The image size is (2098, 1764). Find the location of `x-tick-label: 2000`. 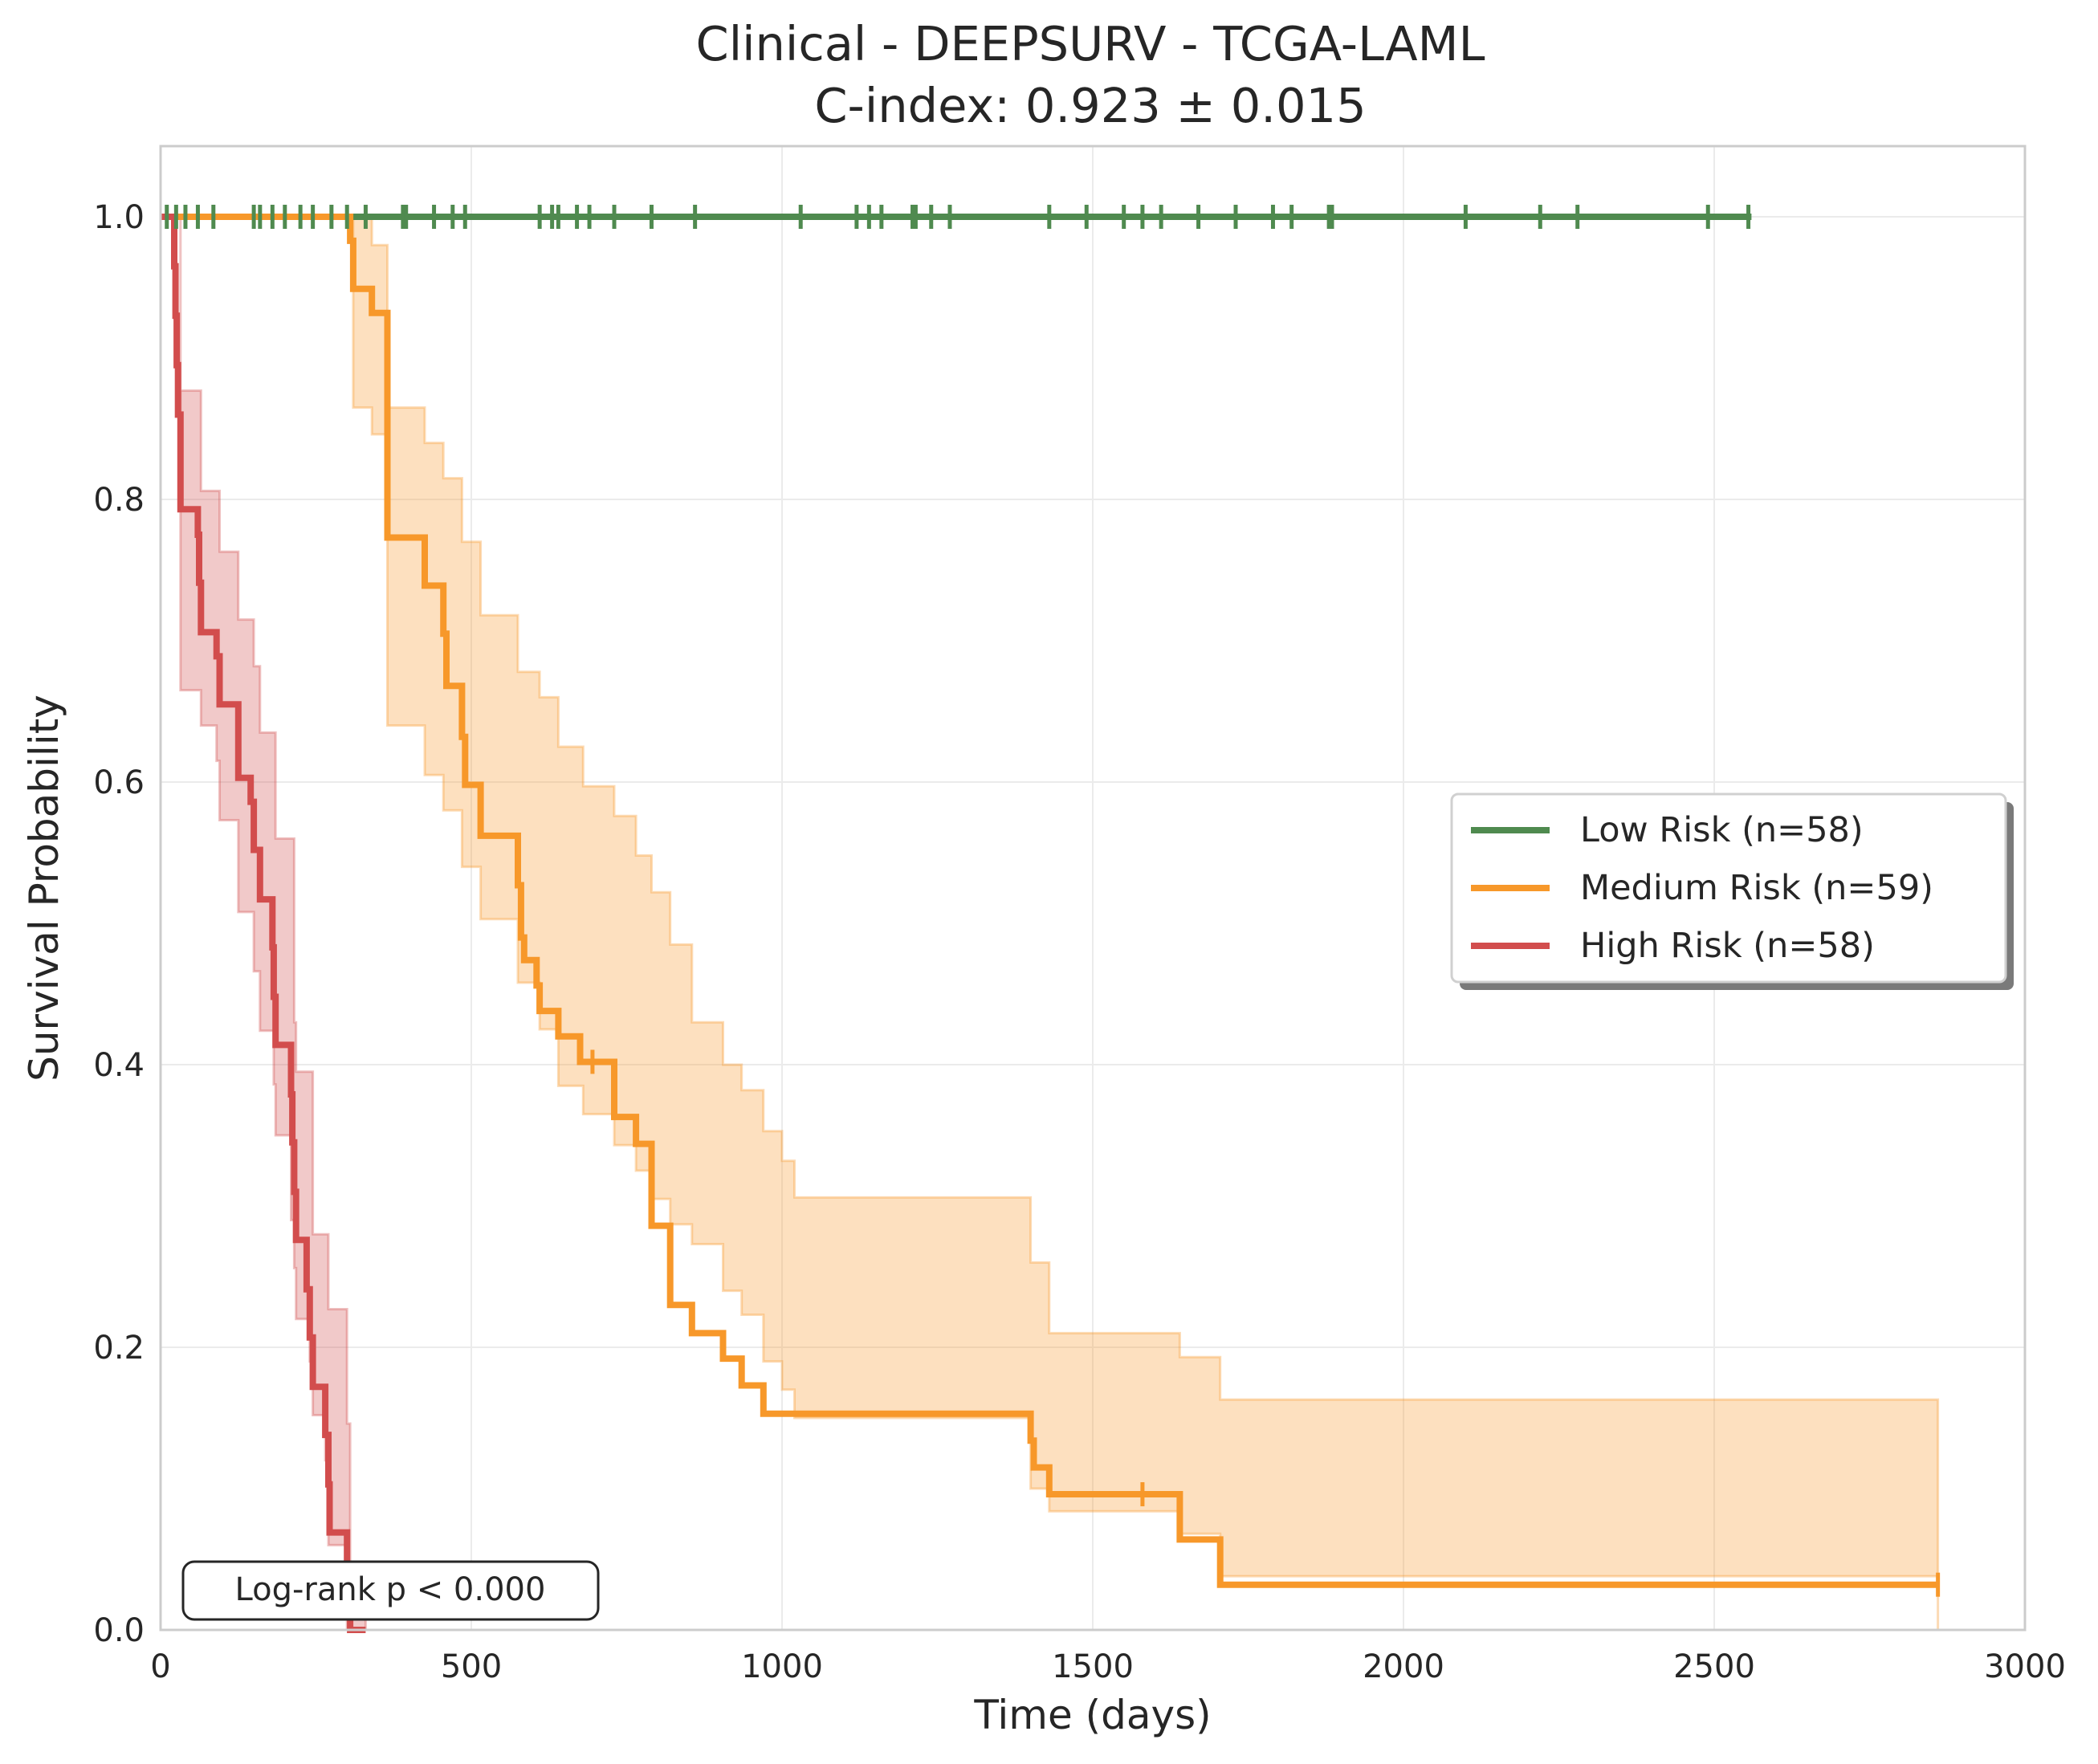

x-tick-label: 2000 is located at coordinates (1404, 1666).